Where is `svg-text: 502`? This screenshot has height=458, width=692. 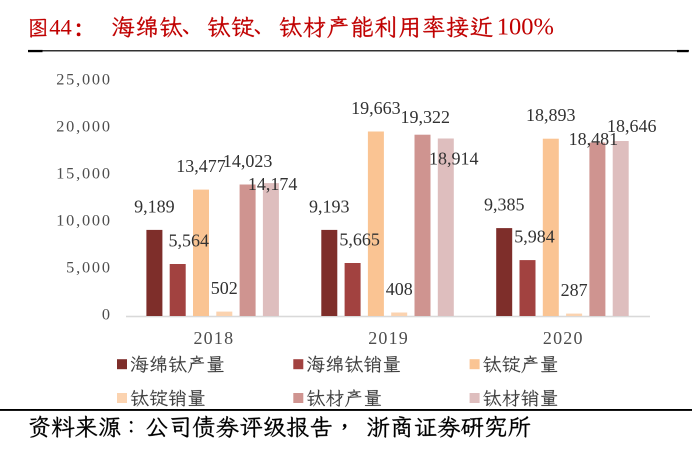
svg-text: 502 is located at coordinates (224, 288).